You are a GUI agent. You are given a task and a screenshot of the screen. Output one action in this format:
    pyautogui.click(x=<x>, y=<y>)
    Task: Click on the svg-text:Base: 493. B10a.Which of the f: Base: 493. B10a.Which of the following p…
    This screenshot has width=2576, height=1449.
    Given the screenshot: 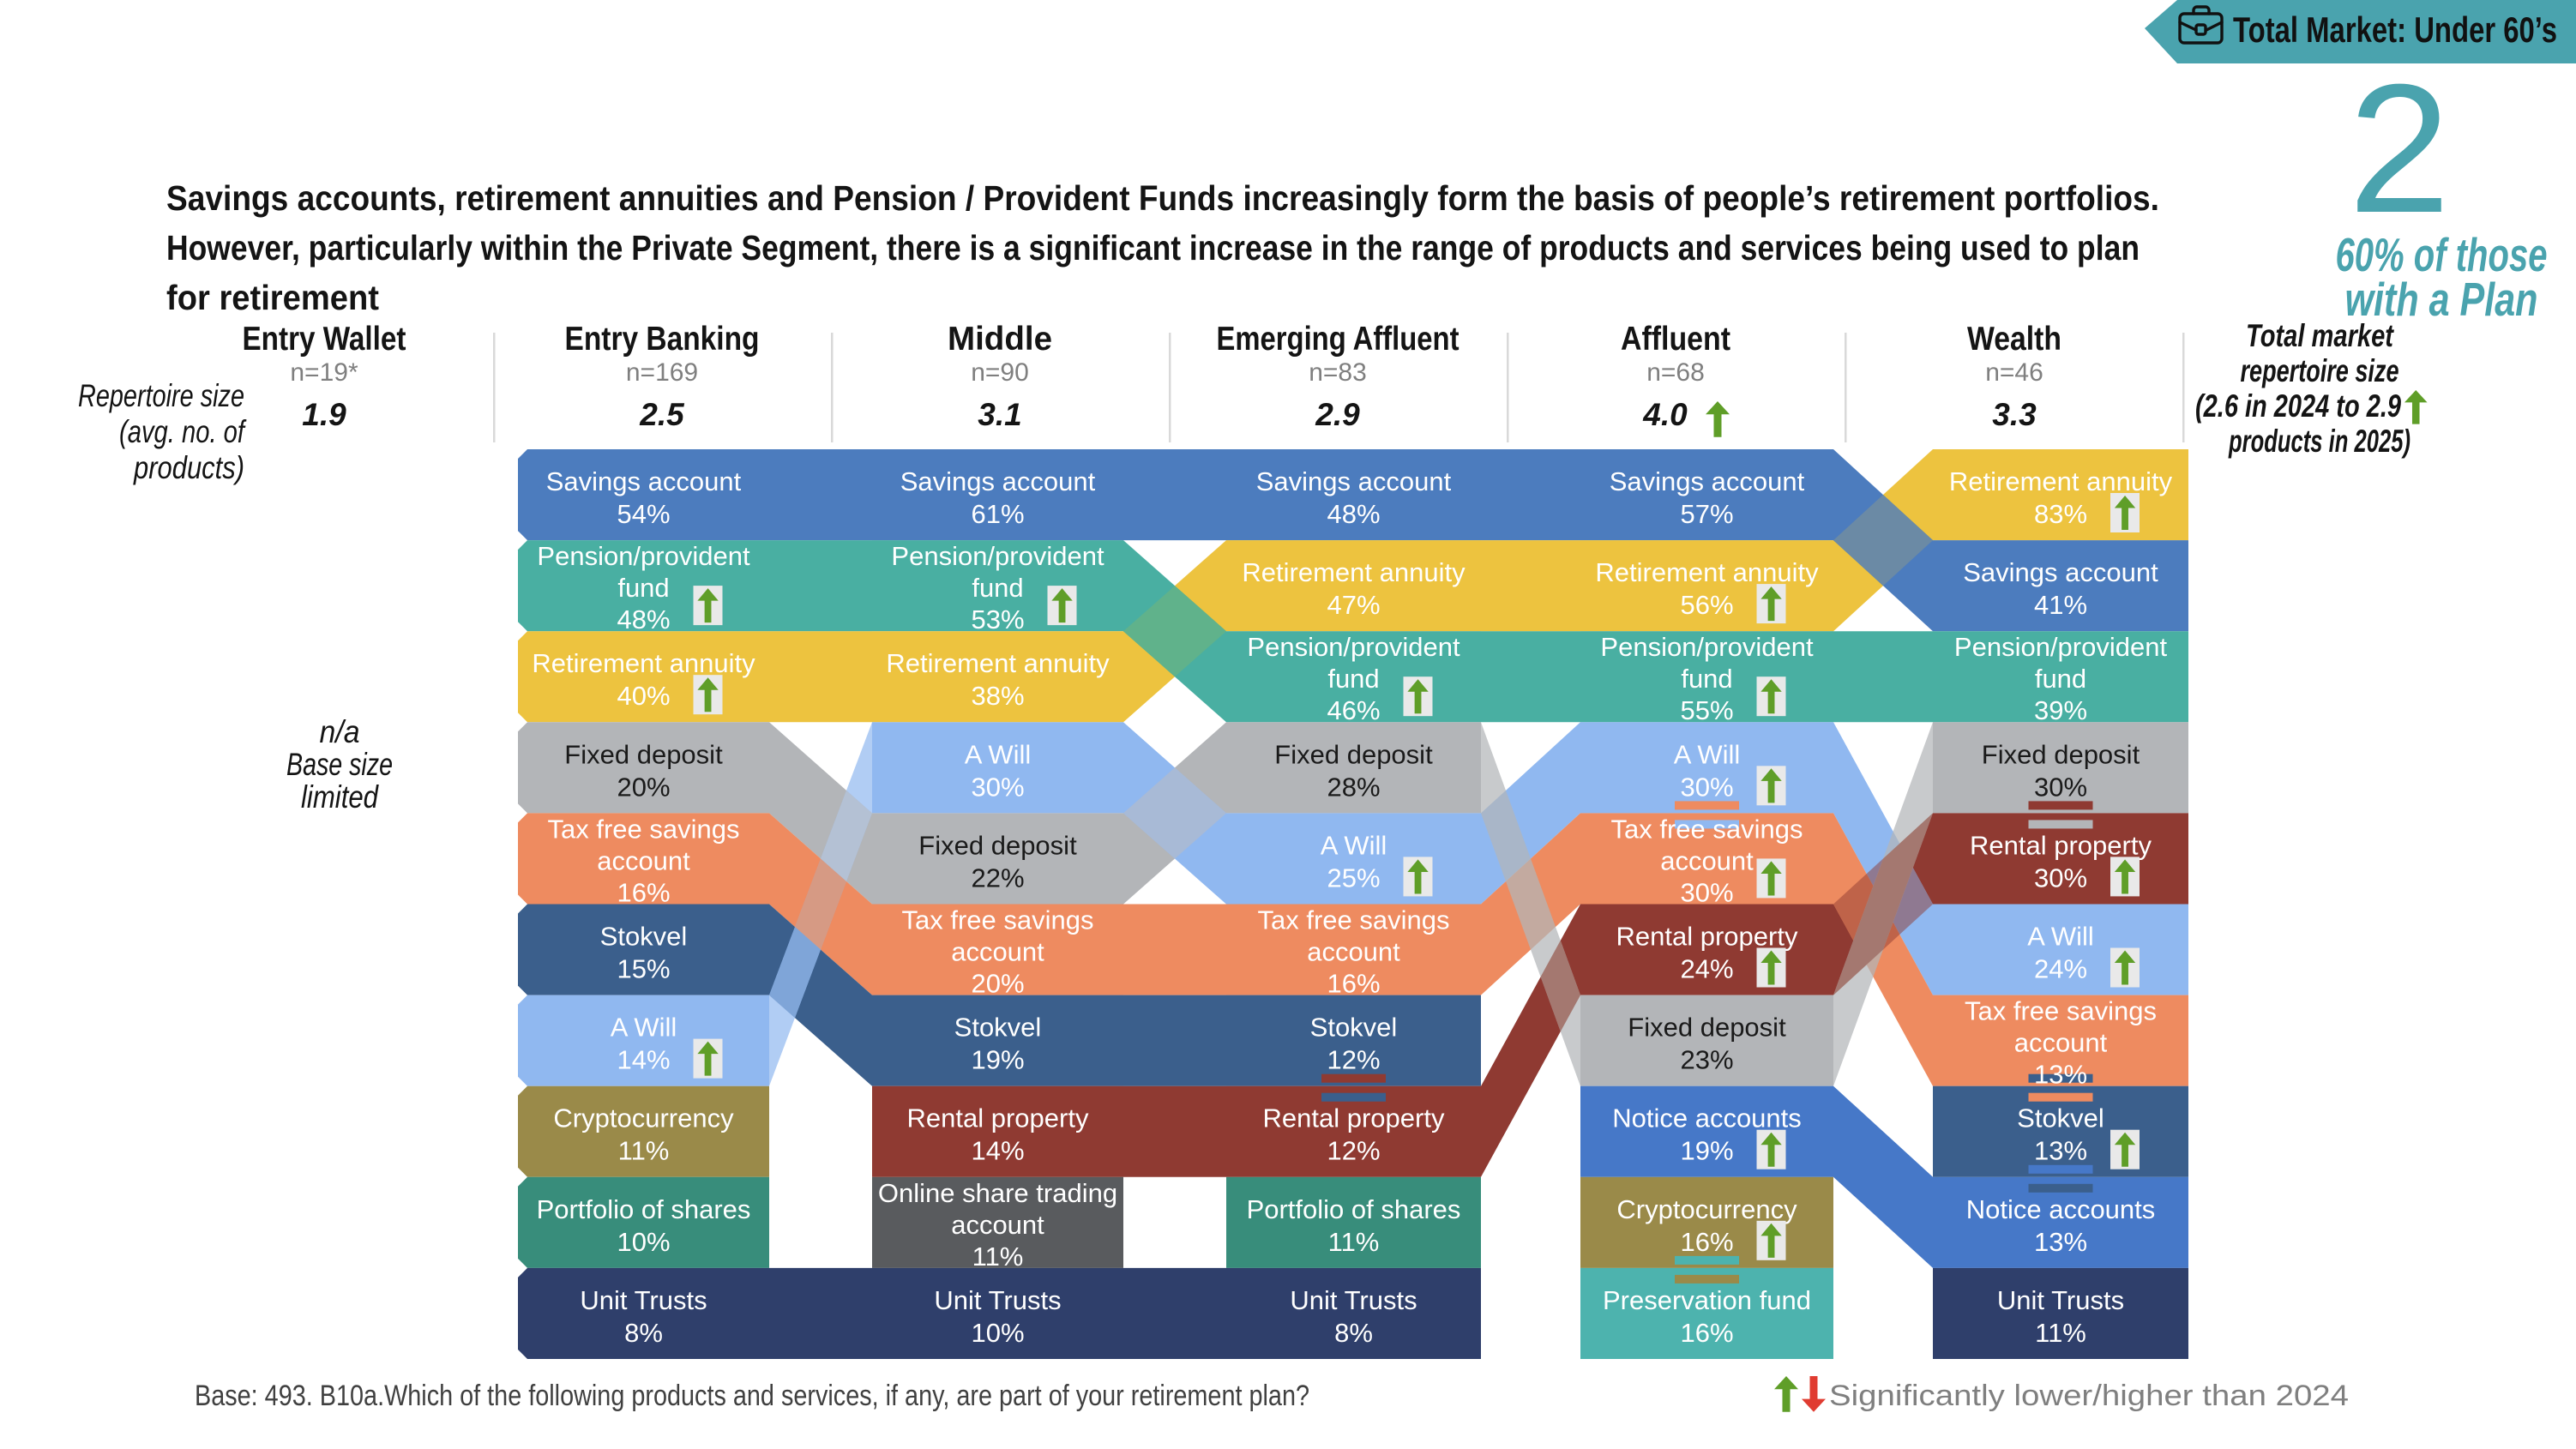 What is the action you would take?
    pyautogui.click(x=752, y=1396)
    